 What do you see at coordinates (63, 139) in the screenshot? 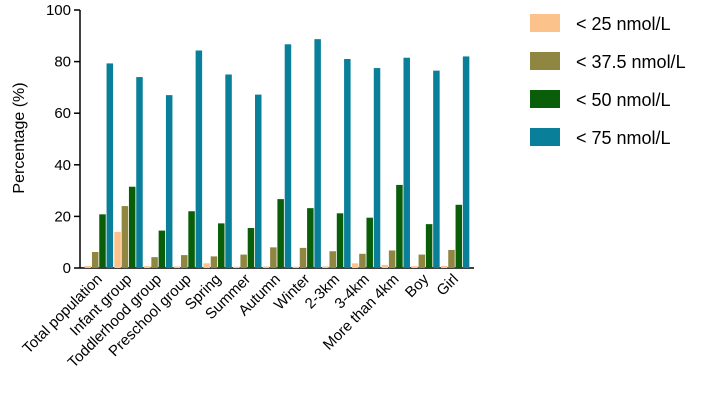
I see `y-axis: 0 20 40 60 80 100` at bounding box center [63, 139].